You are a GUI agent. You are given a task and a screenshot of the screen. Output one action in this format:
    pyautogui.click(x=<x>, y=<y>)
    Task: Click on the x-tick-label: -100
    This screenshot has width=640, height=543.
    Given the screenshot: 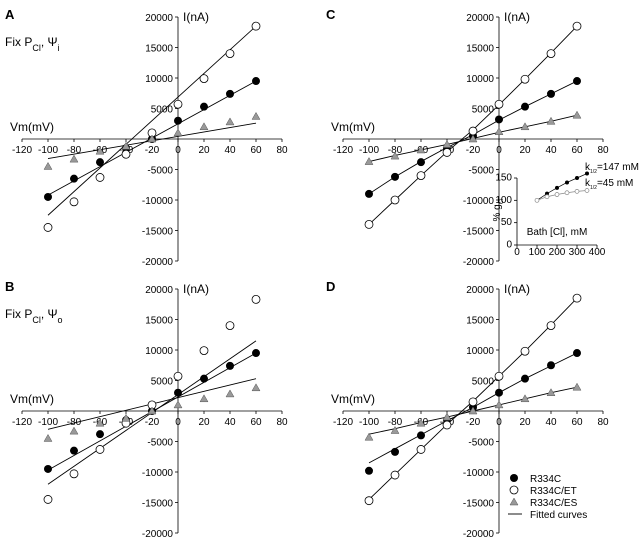 What is the action you would take?
    pyautogui.click(x=48, y=150)
    